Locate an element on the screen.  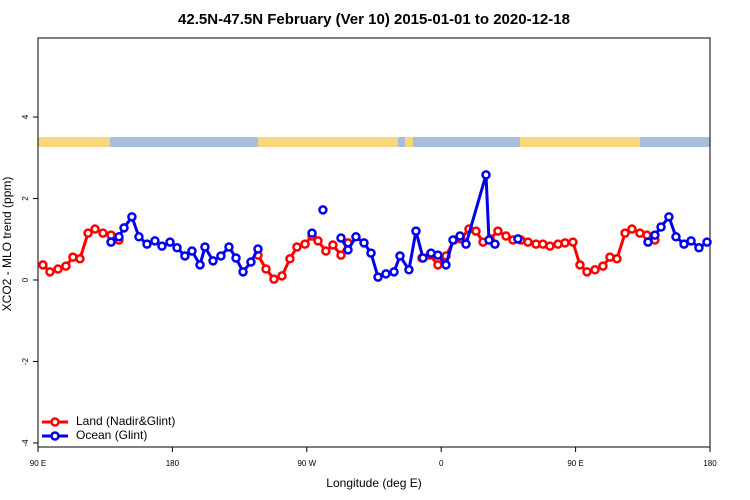
legend: Land (Nadir&Glint)Ocean (Glint) is located at coordinates (108, 428).